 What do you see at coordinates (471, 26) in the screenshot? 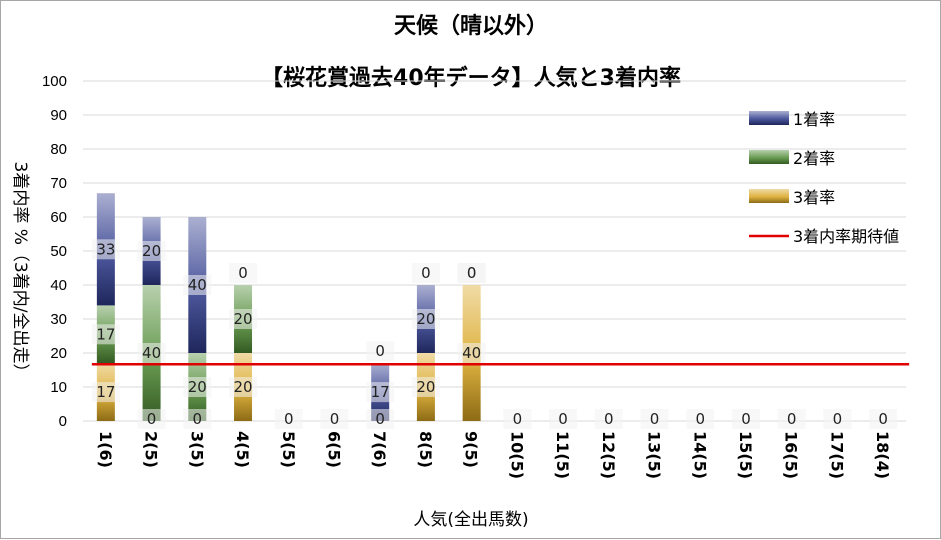
I see `chart-title: 天候（晴以外）` at bounding box center [471, 26].